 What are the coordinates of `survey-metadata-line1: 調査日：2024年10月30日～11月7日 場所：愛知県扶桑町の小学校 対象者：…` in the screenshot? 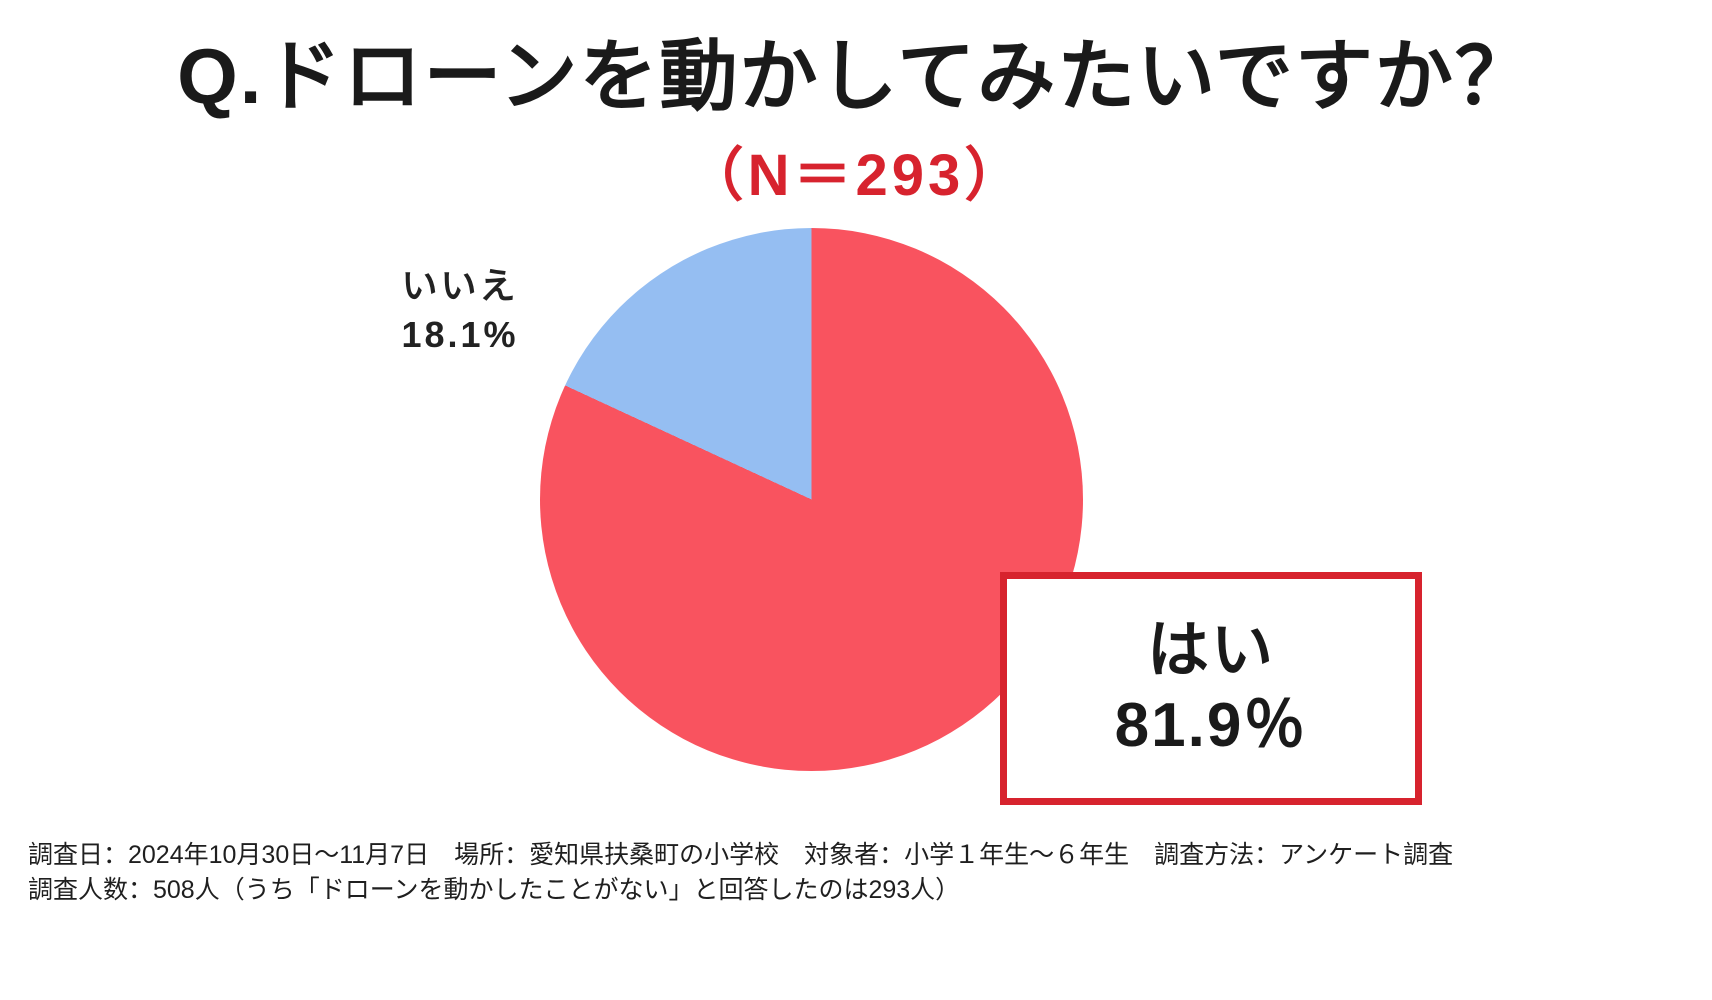 It's located at (741, 855).